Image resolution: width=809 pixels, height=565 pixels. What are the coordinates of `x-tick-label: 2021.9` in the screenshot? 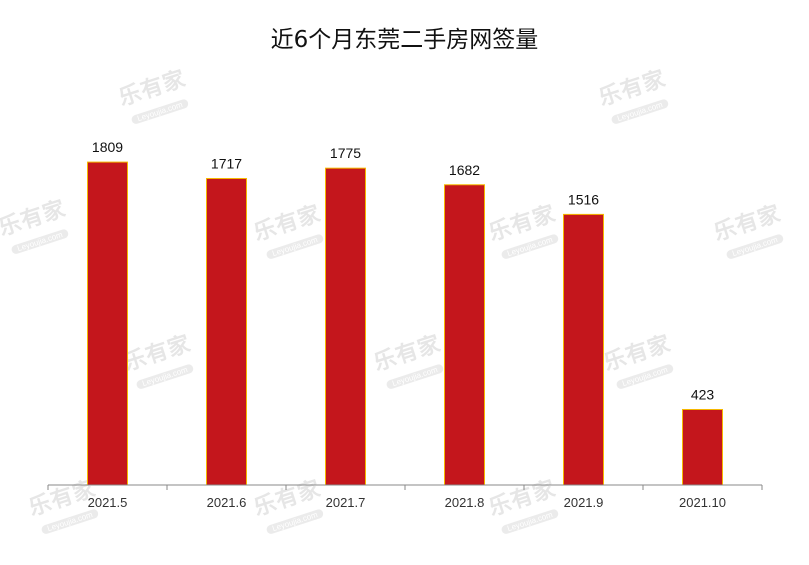 It's located at (584, 502).